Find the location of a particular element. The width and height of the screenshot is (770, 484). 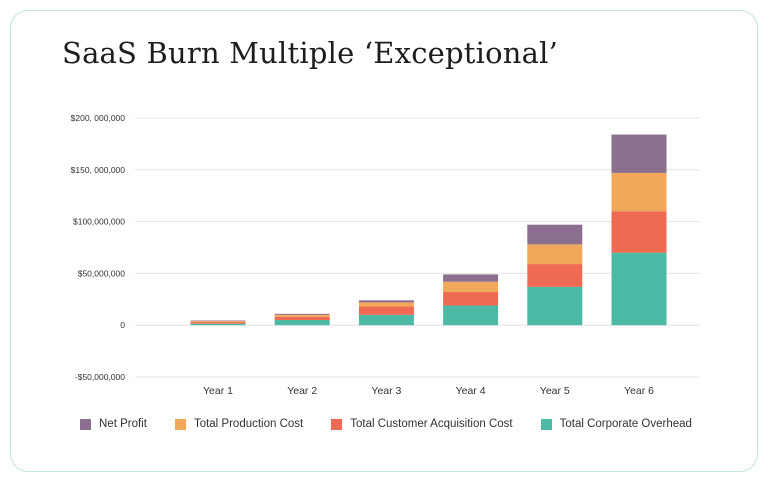

y-tick-label: $100,000,000 is located at coordinates (99, 222).